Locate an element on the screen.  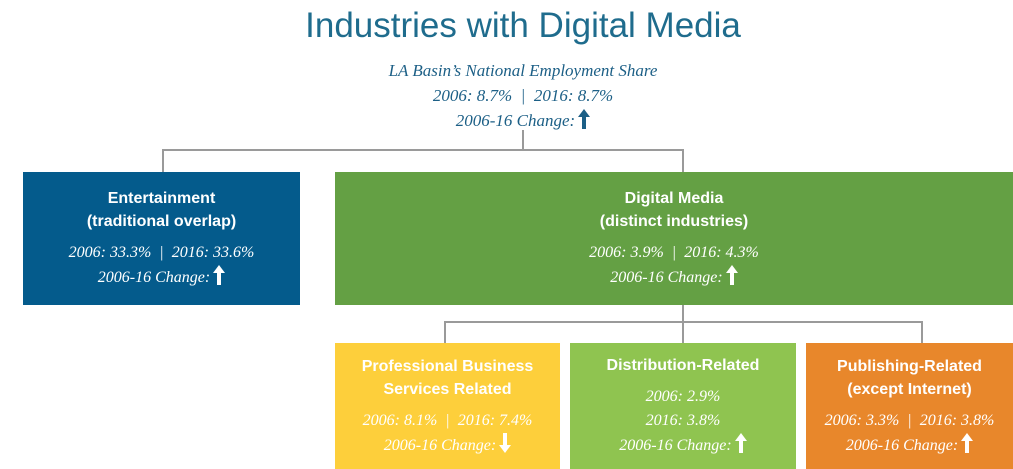
node-line: 2006: 3.9% | 2016: 4.3% is located at coordinates (674, 252).